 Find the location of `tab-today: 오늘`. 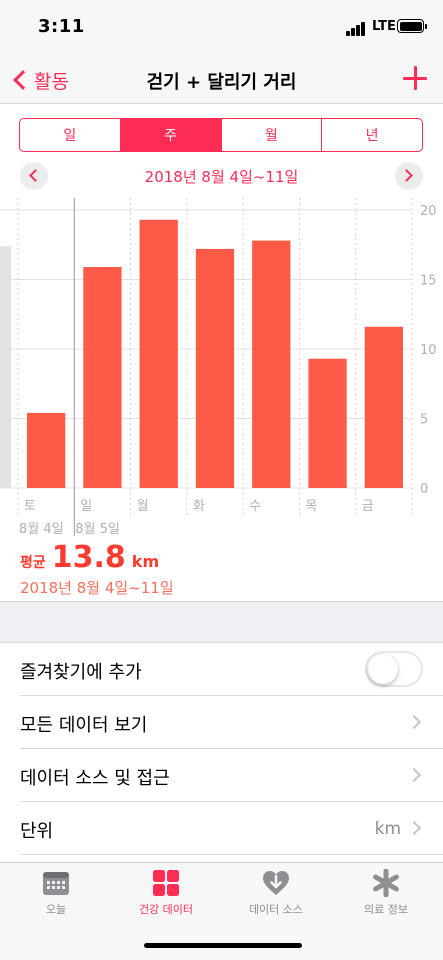

tab-today: 오늘 is located at coordinates (56, 897).